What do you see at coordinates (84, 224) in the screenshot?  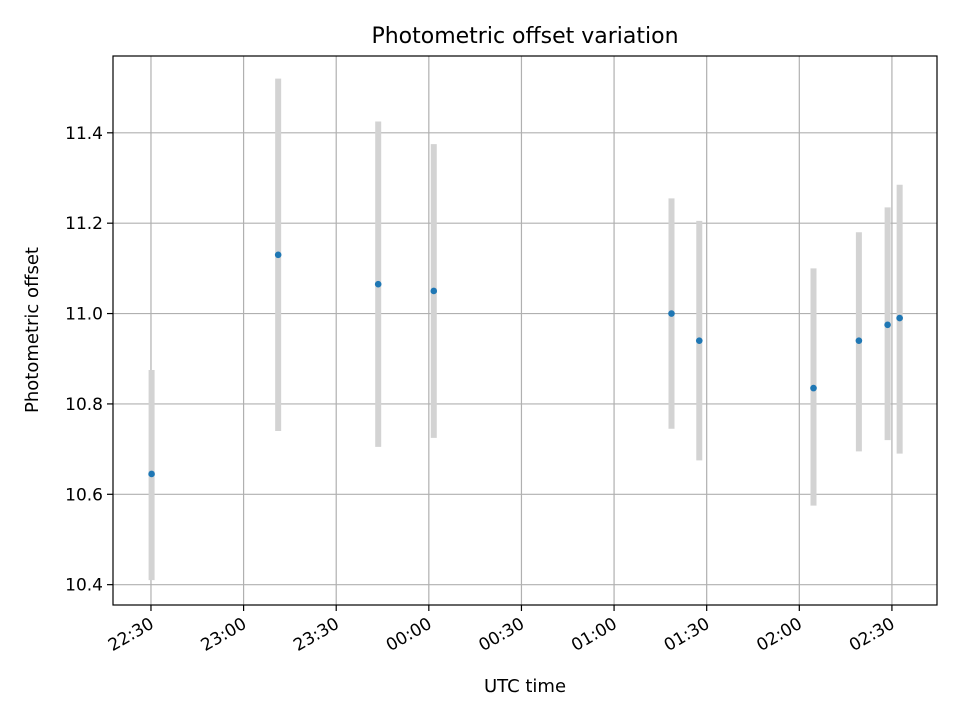 I see `y-tick-label: 11.2` at bounding box center [84, 224].